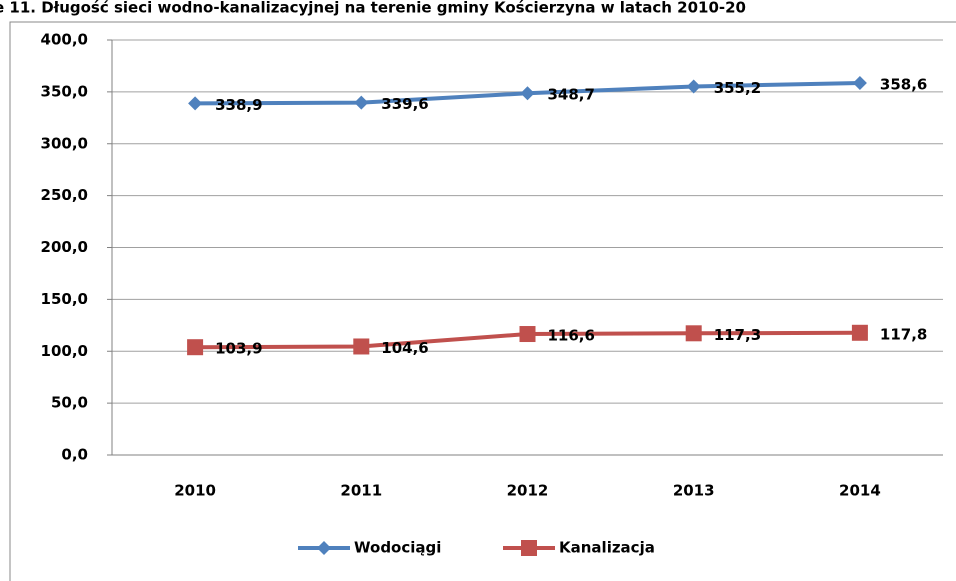  I want to click on legend-label: Wodociągi, so click(397, 548).